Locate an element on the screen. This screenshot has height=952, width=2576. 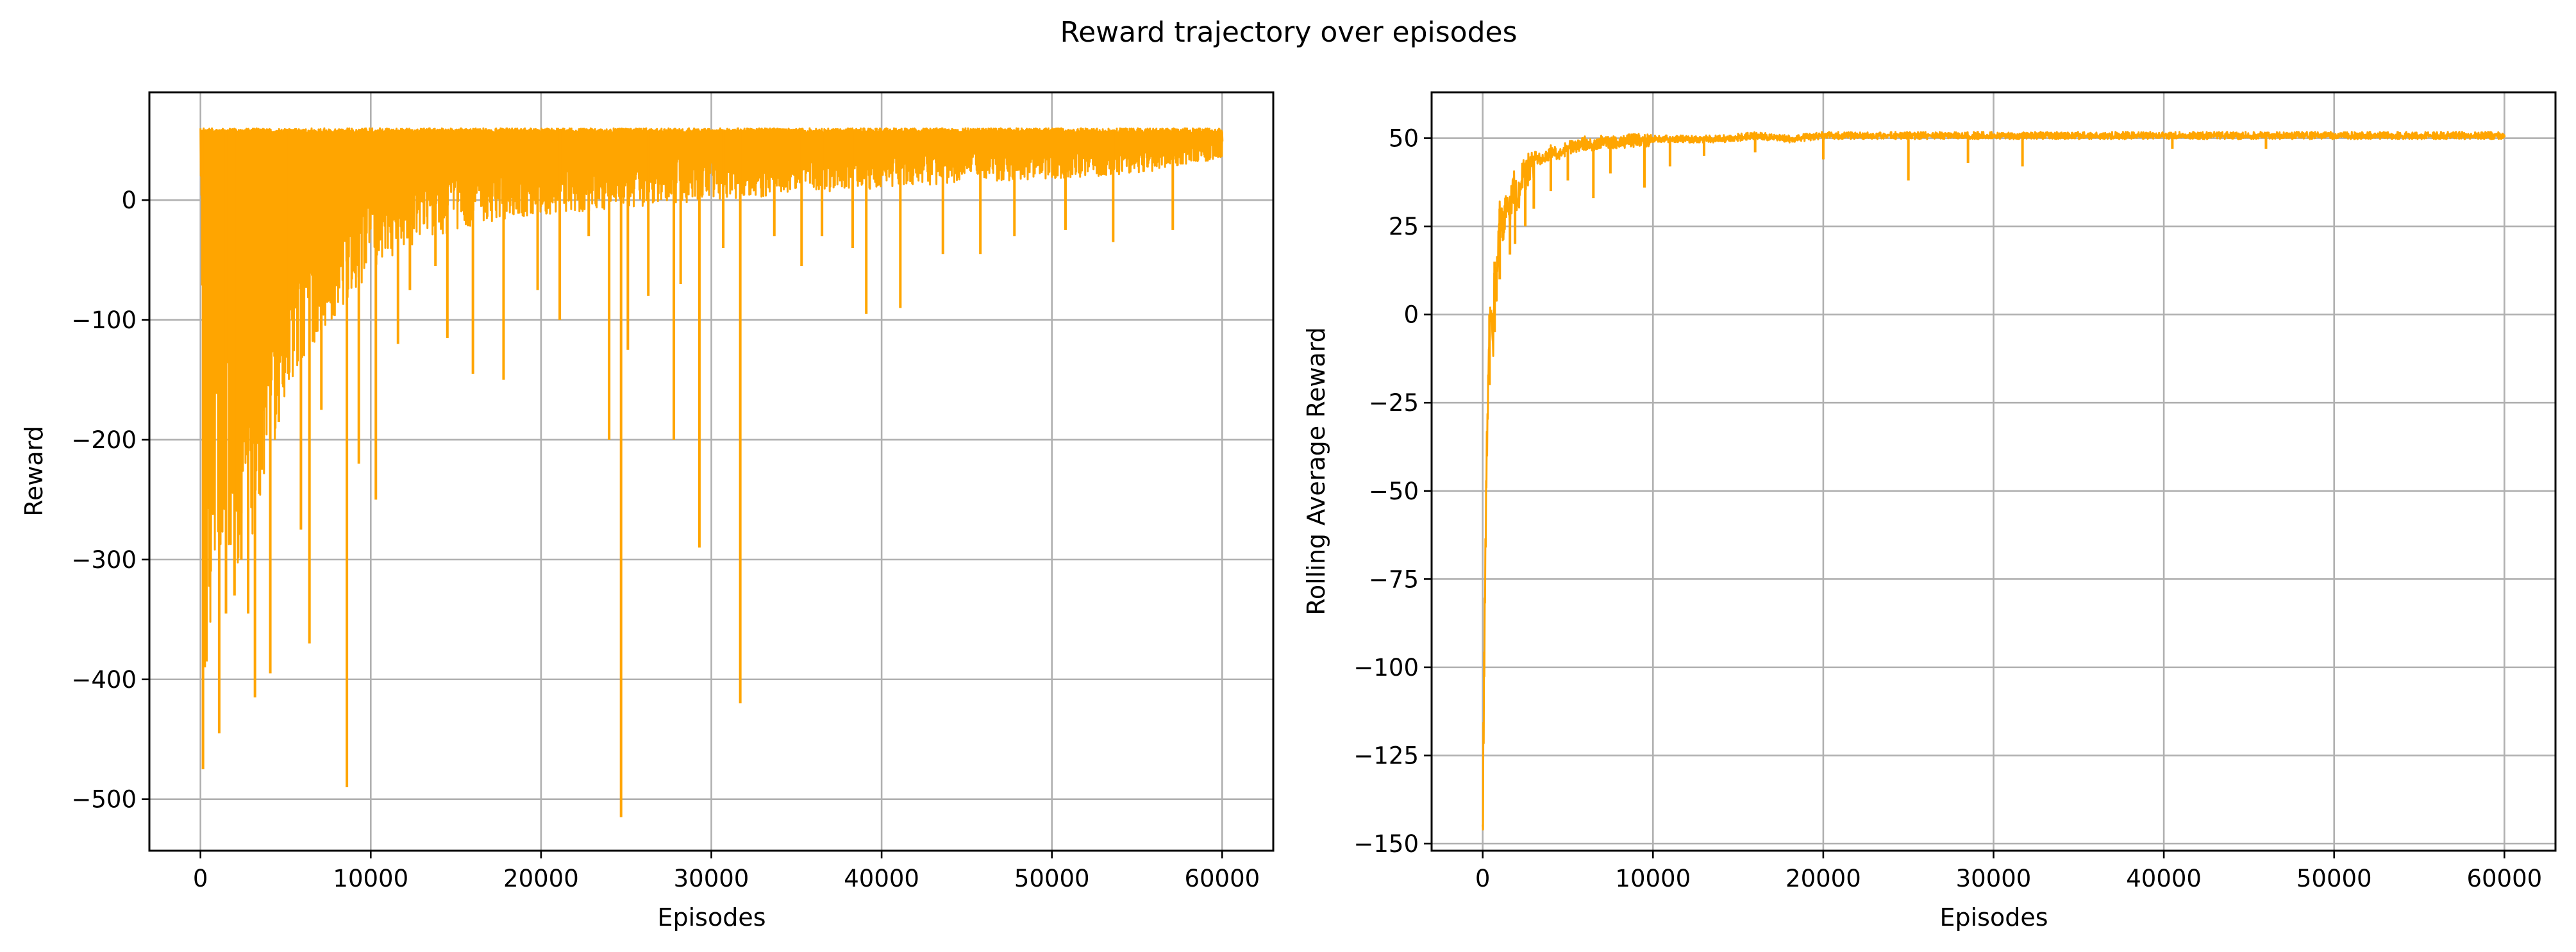
right-y-axis-label: Rolling Average Reward is located at coordinates (1316, 471).